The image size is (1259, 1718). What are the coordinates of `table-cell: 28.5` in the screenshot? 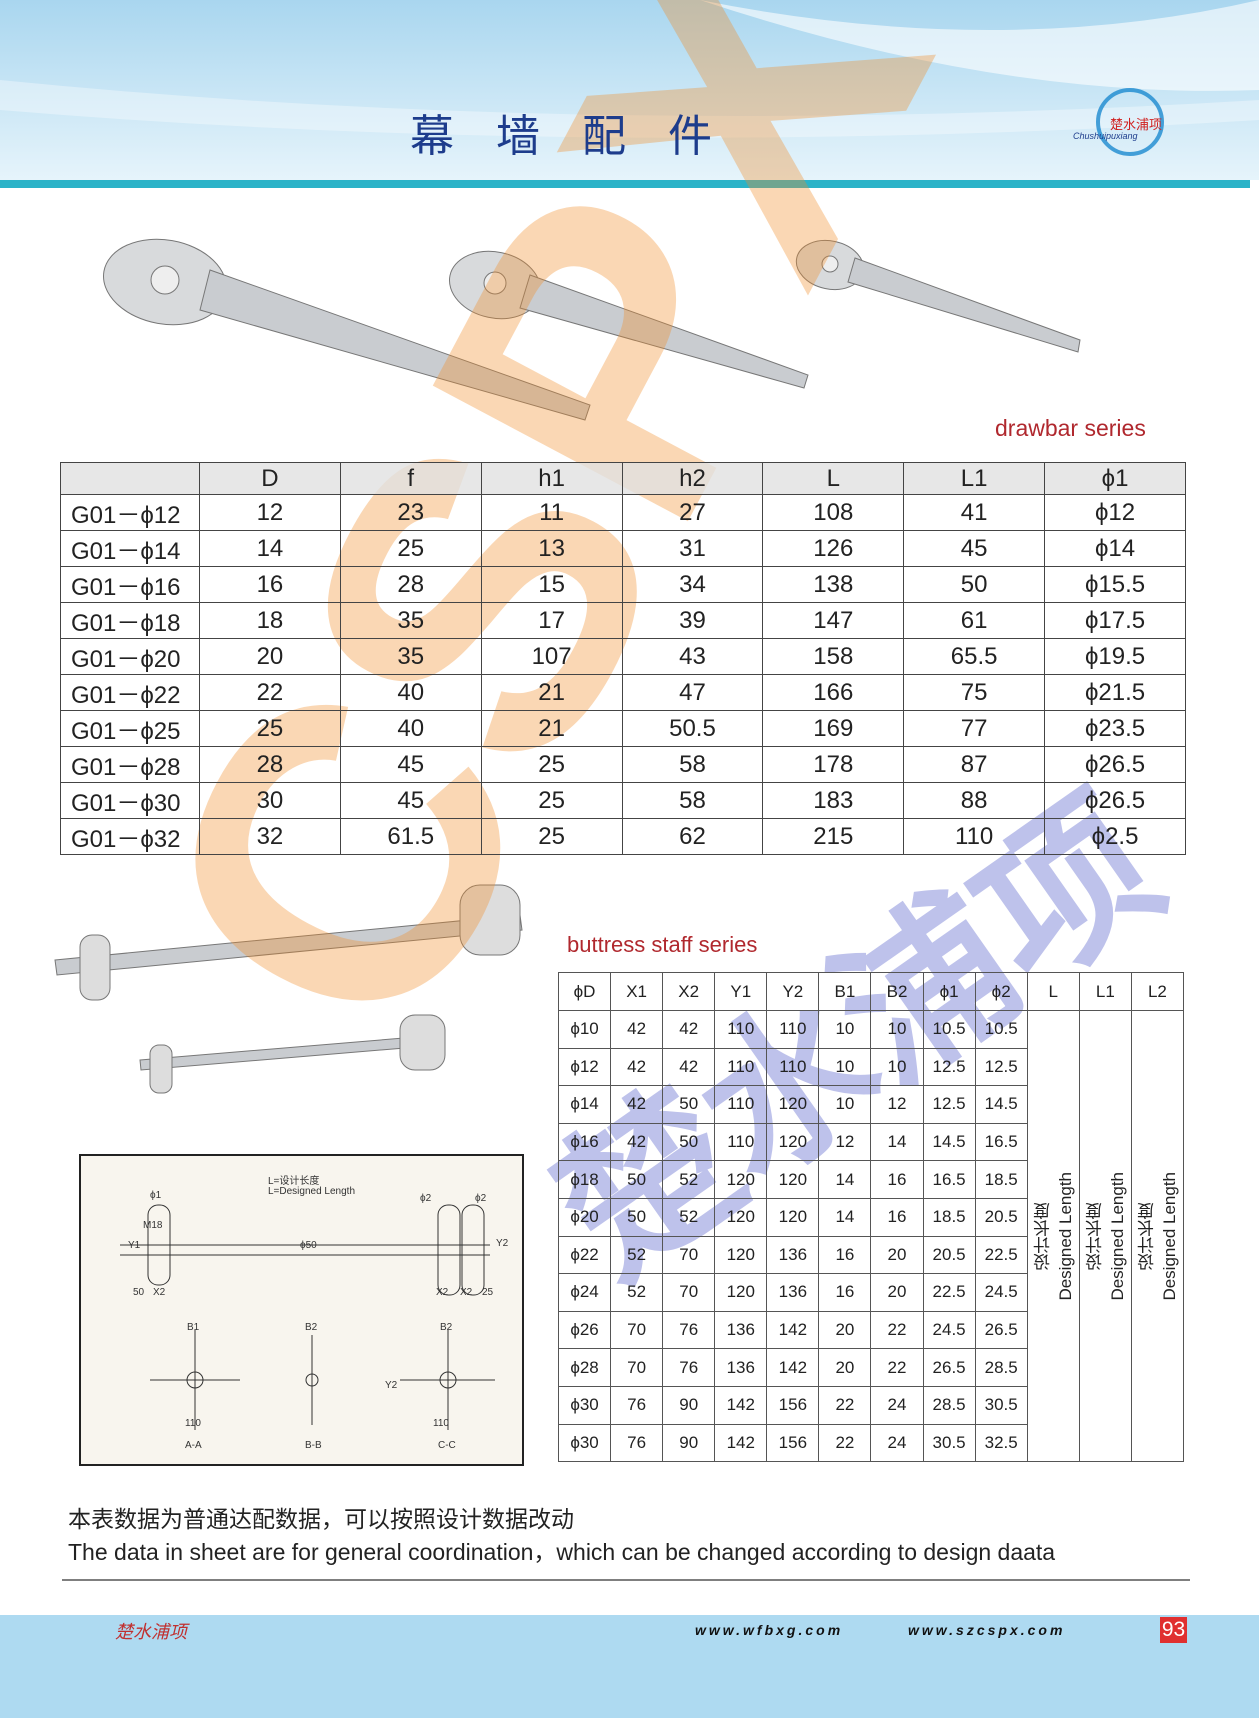 It's located at (949, 1405).